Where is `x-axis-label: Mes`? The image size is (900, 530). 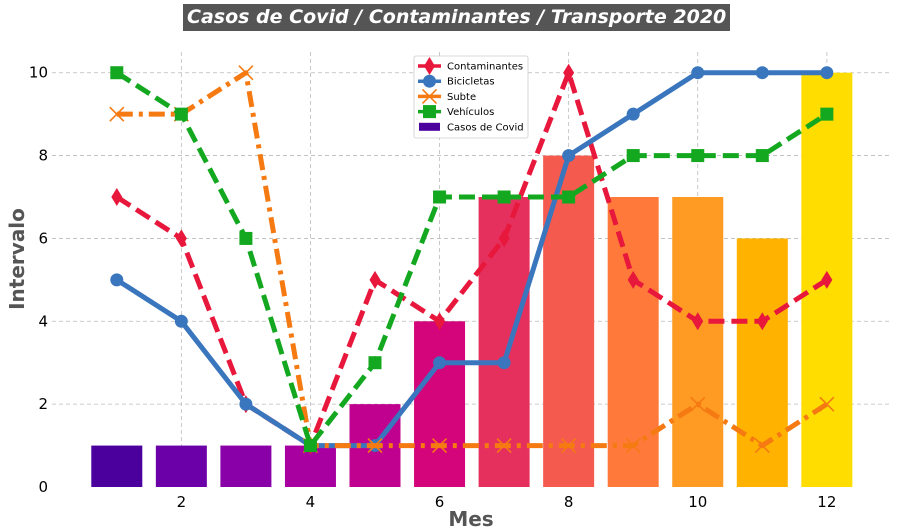
x-axis-label: Mes is located at coordinates (470, 518).